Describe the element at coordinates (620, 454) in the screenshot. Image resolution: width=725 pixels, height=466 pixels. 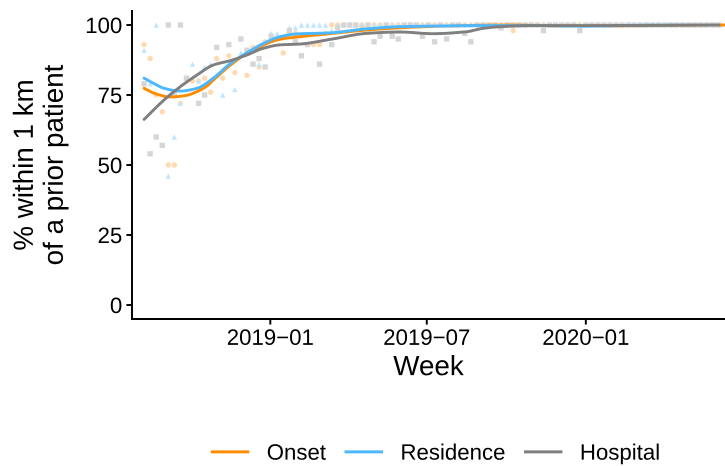
I see `legend-label: Hospital` at that location.